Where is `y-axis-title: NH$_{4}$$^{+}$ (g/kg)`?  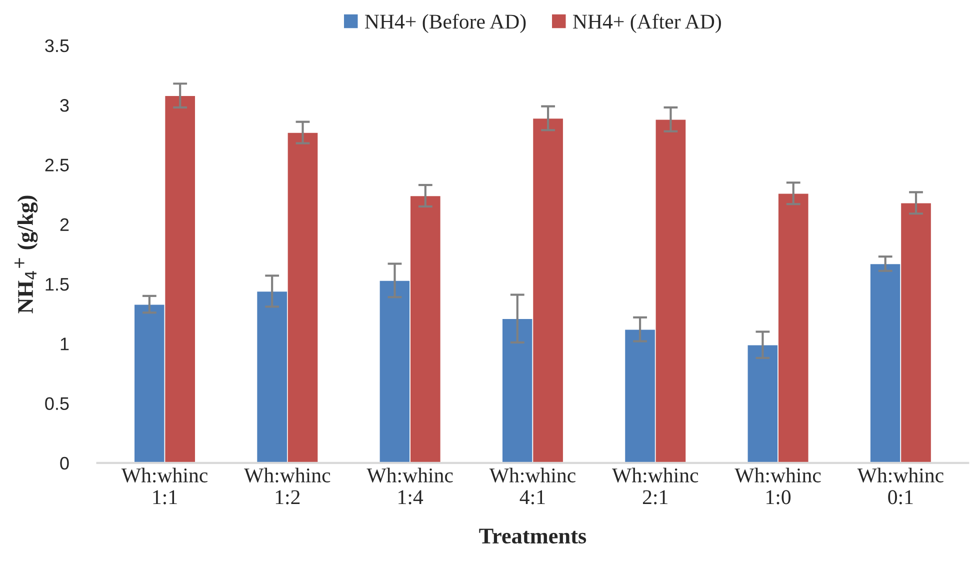 y-axis-title: NH$_{4}$$^{+}$ (g/kg) is located at coordinates (26, 255).